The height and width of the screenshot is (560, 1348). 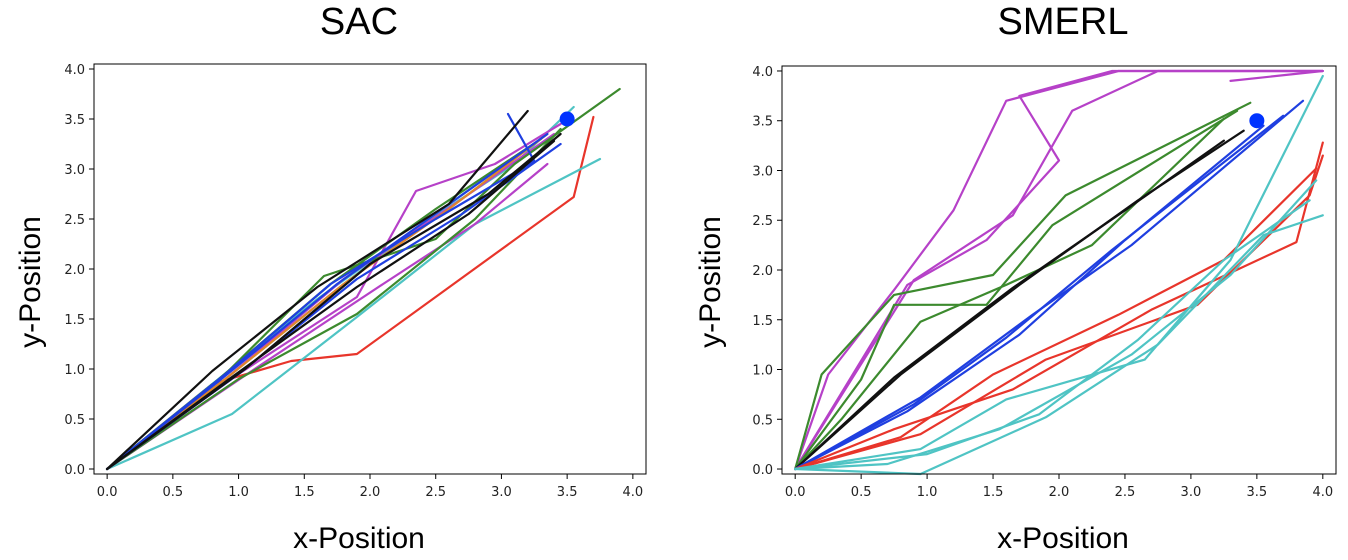 What do you see at coordinates (762, 321) in the screenshot?
I see `smerl-y-tick-label: 1.5` at bounding box center [762, 321].